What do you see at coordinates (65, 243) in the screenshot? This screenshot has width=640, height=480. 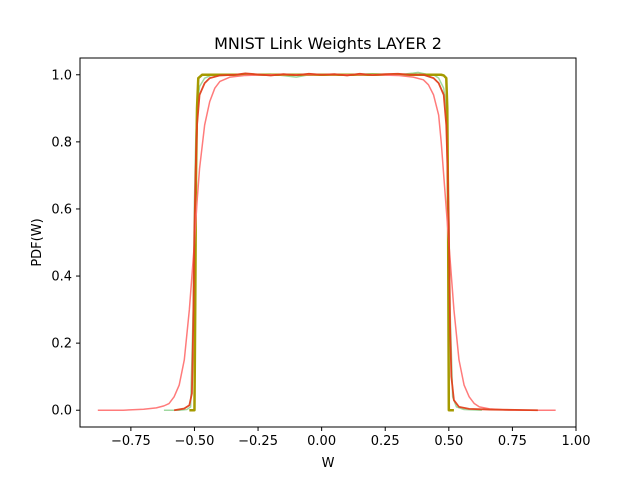 I see `y-axis-ticks: 0.0 0.2 0.4 0.6 0.8 1.0` at bounding box center [65, 243].